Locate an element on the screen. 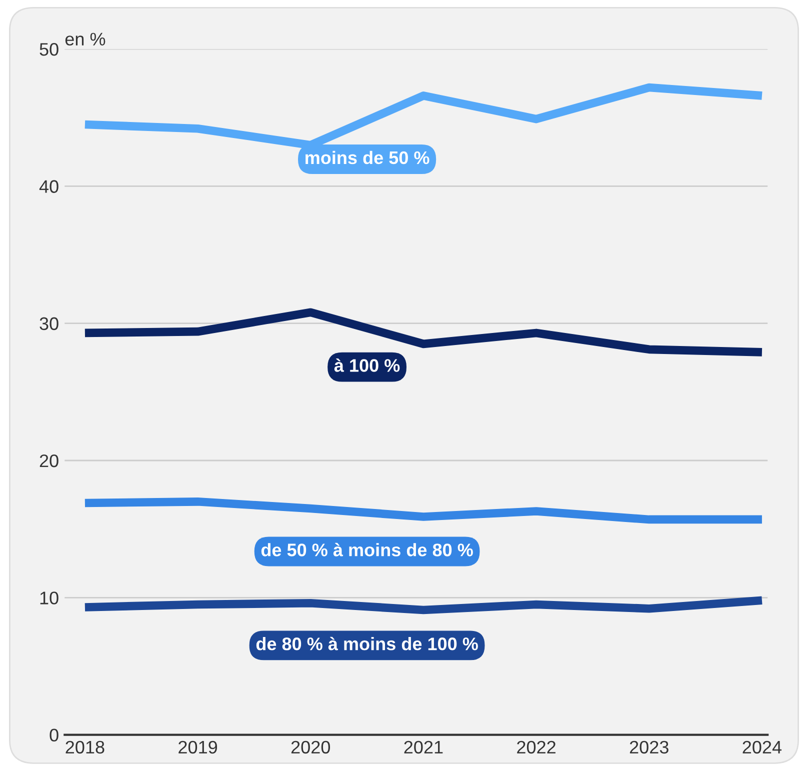  y-tick-label: 20 is located at coordinates (49, 461).